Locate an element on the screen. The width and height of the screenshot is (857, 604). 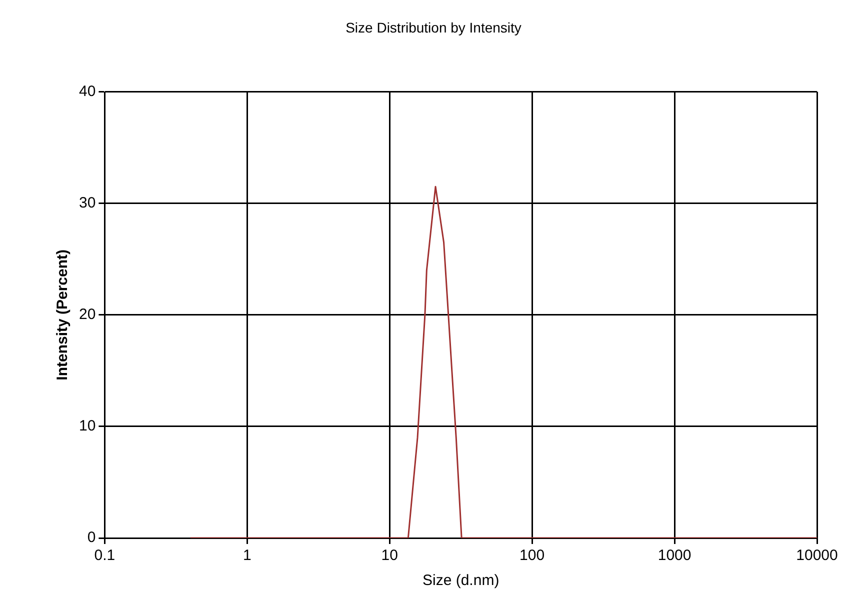
x-tick-label: 1 is located at coordinates (247, 555).